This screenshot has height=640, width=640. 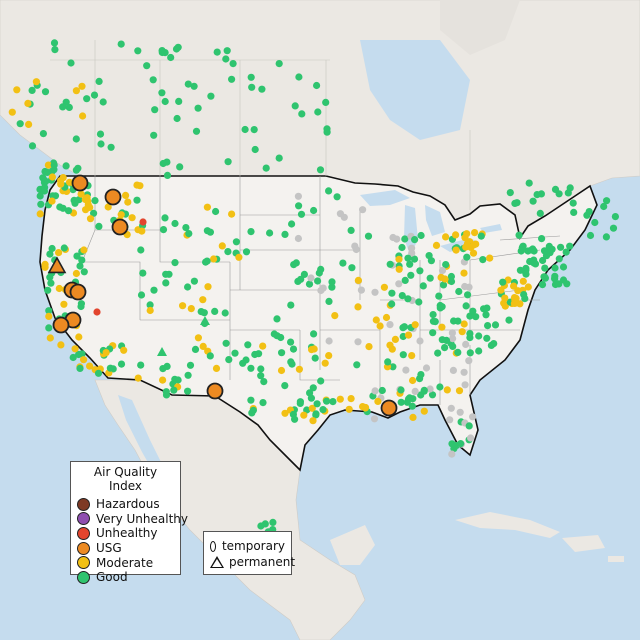 I want to click on usg-highlight-marker, so click(x=113, y=197).